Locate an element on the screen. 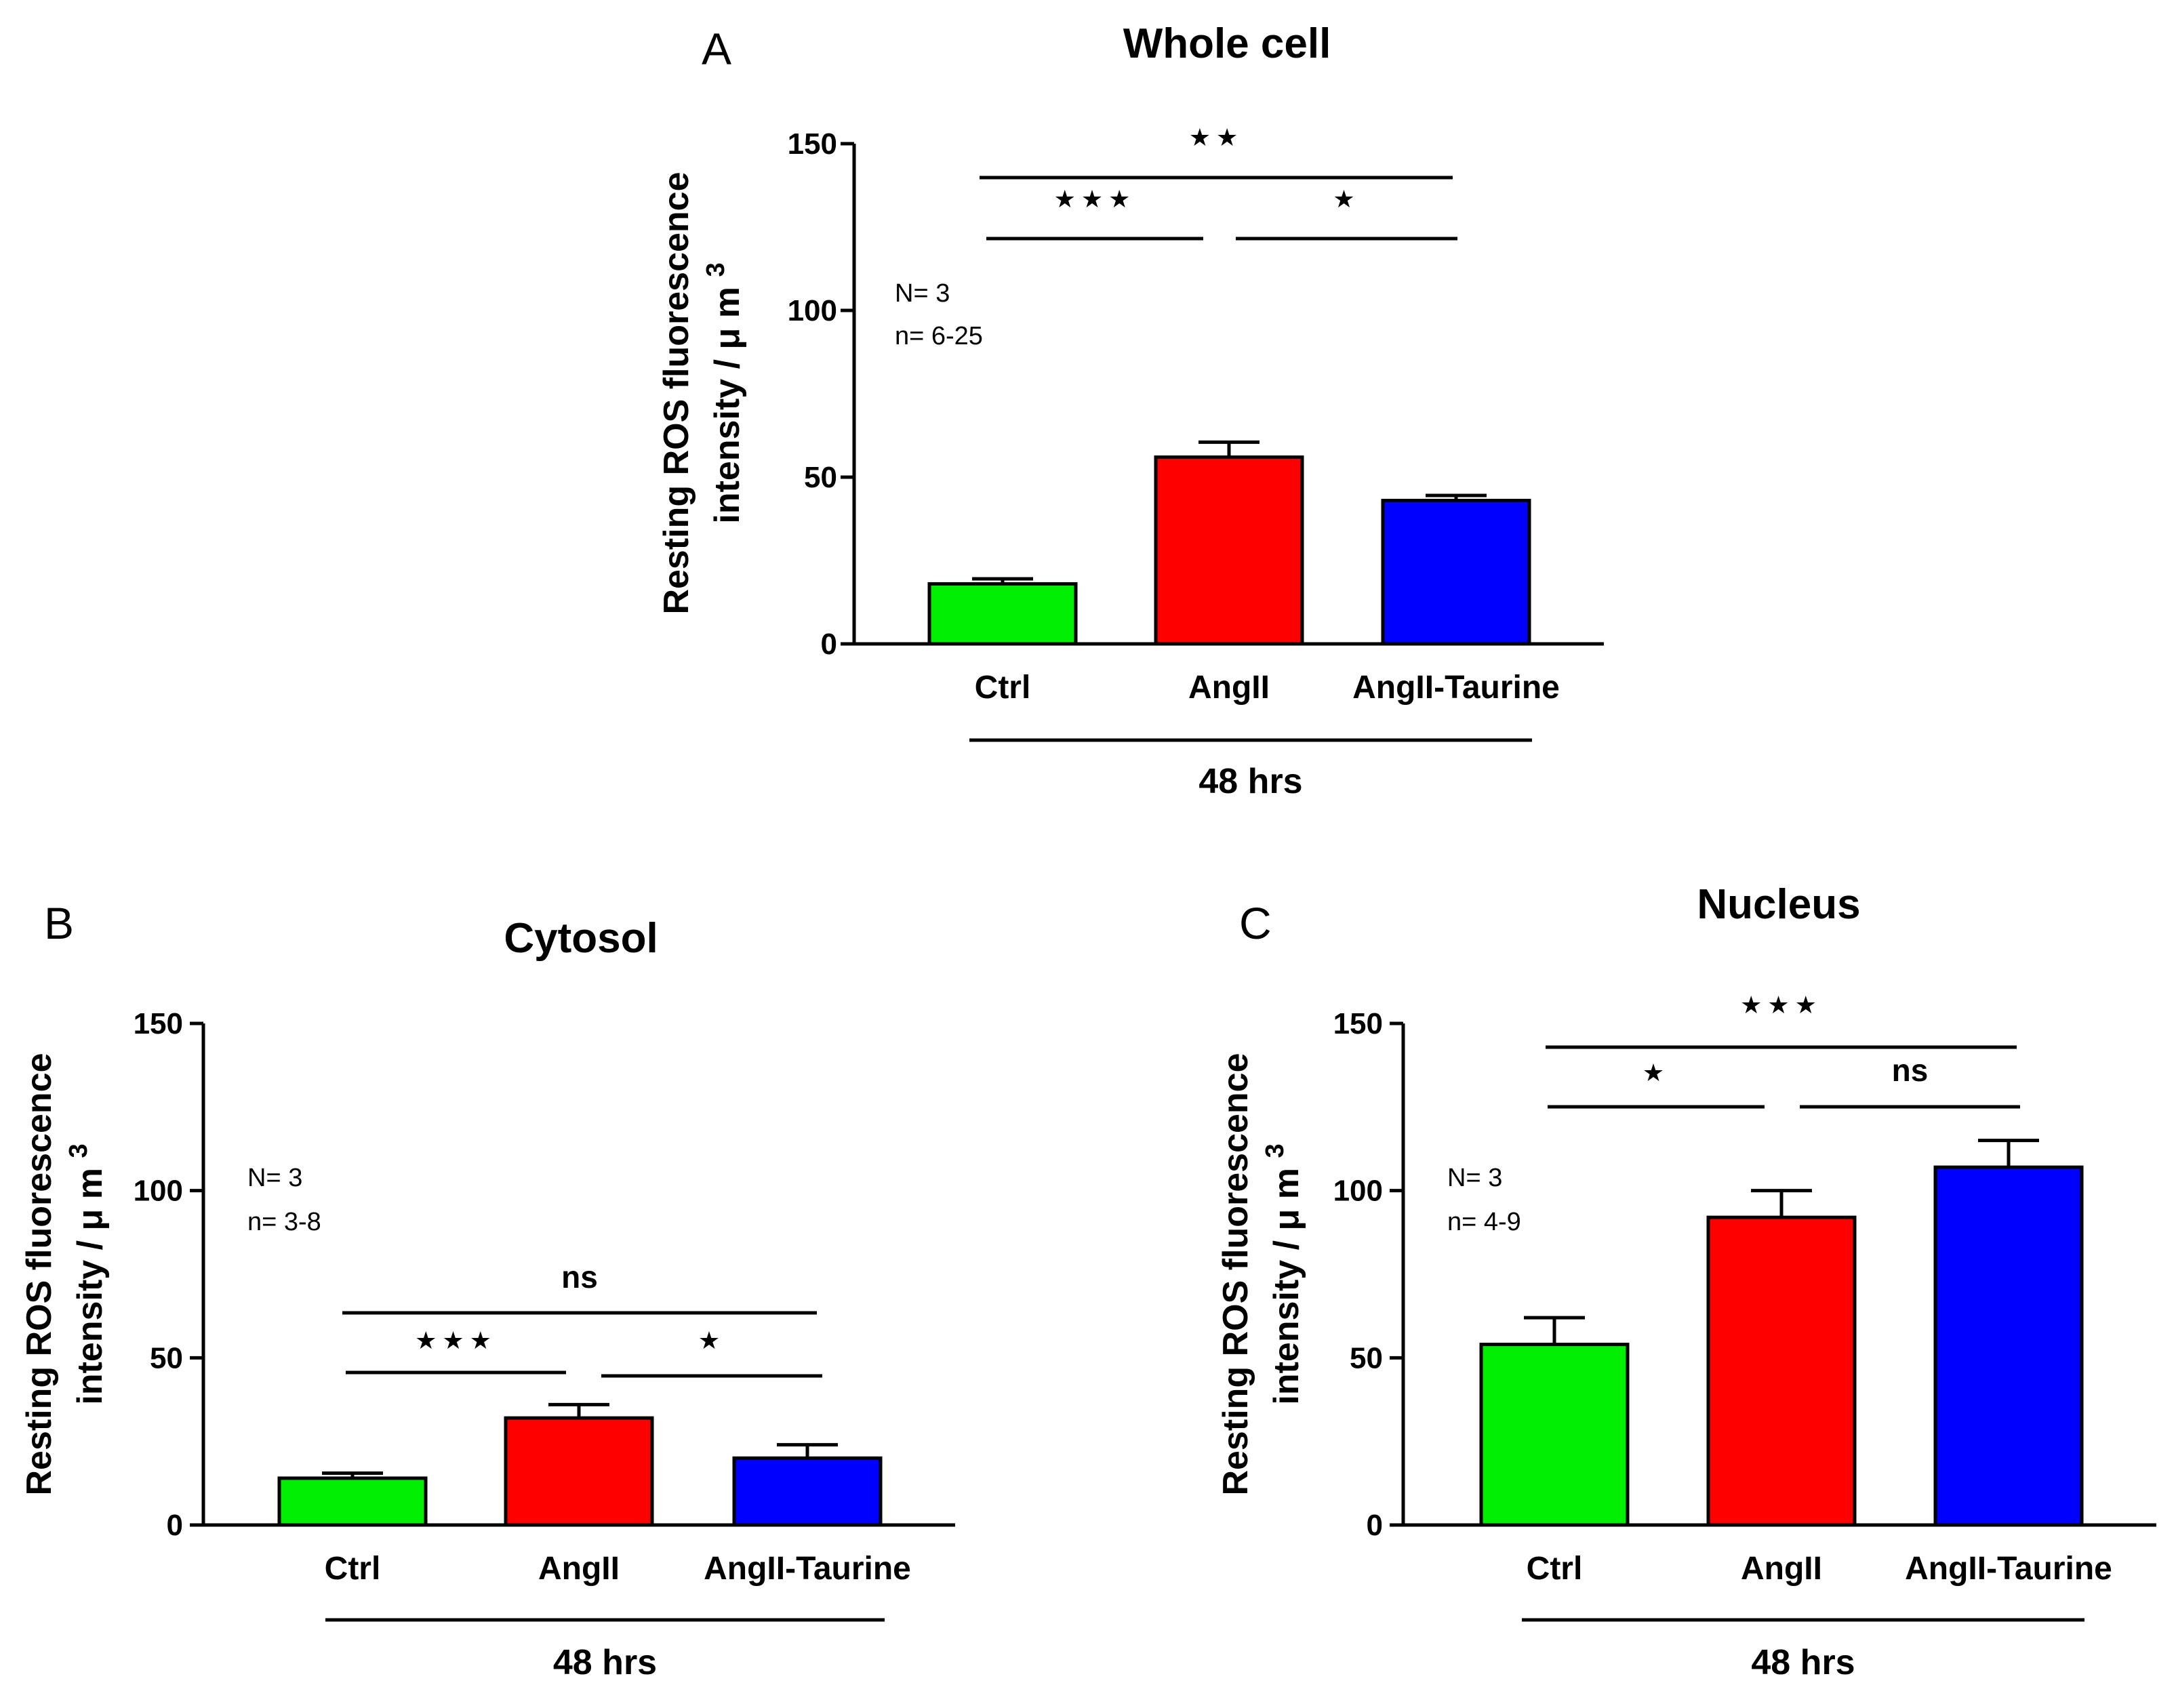  chart-title: Nucleus is located at coordinates (1778, 905).